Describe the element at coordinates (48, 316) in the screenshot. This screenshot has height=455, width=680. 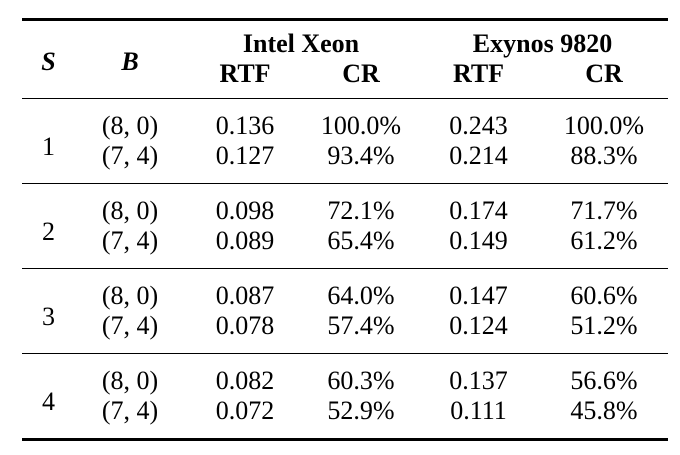
I see `s-value: 3` at that location.